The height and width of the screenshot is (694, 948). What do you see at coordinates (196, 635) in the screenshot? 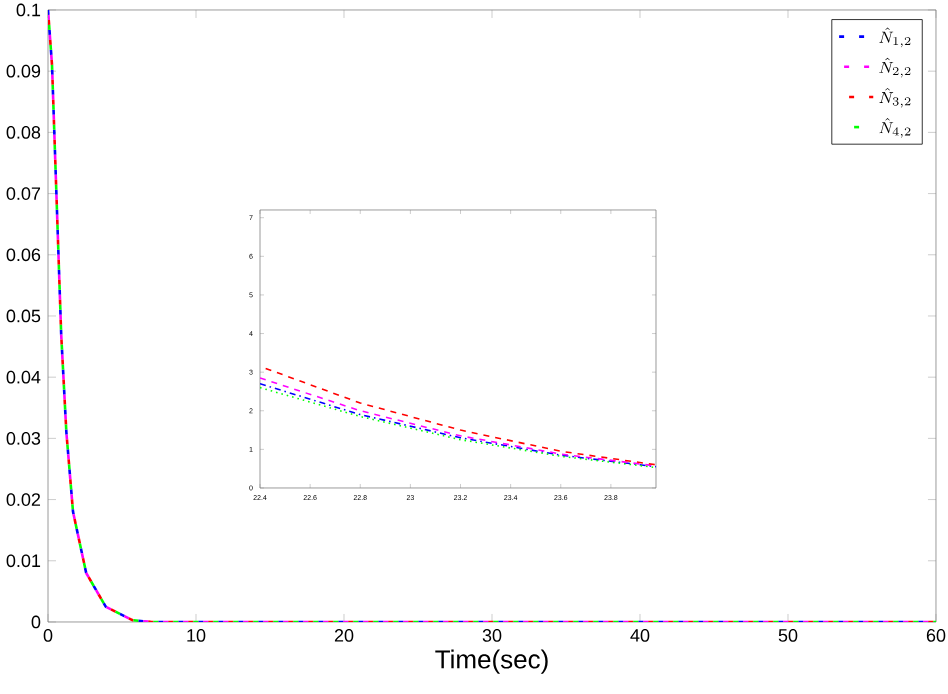
I see `x-tick-label: 10` at bounding box center [196, 635].